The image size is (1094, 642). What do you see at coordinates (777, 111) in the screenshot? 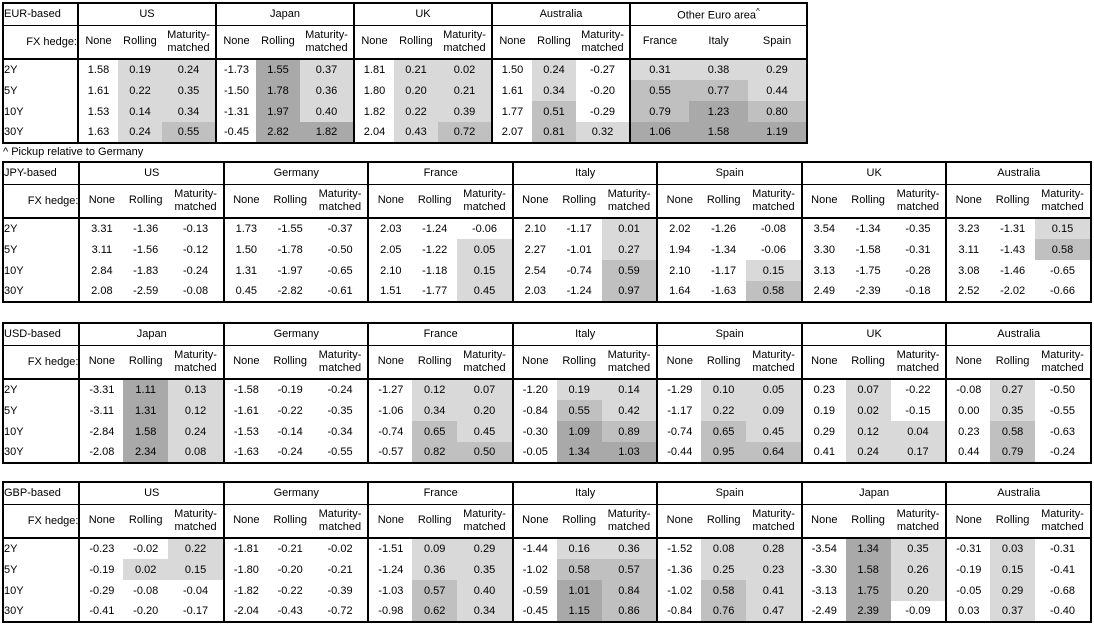
I see `value-cell: 0.80` at bounding box center [777, 111].